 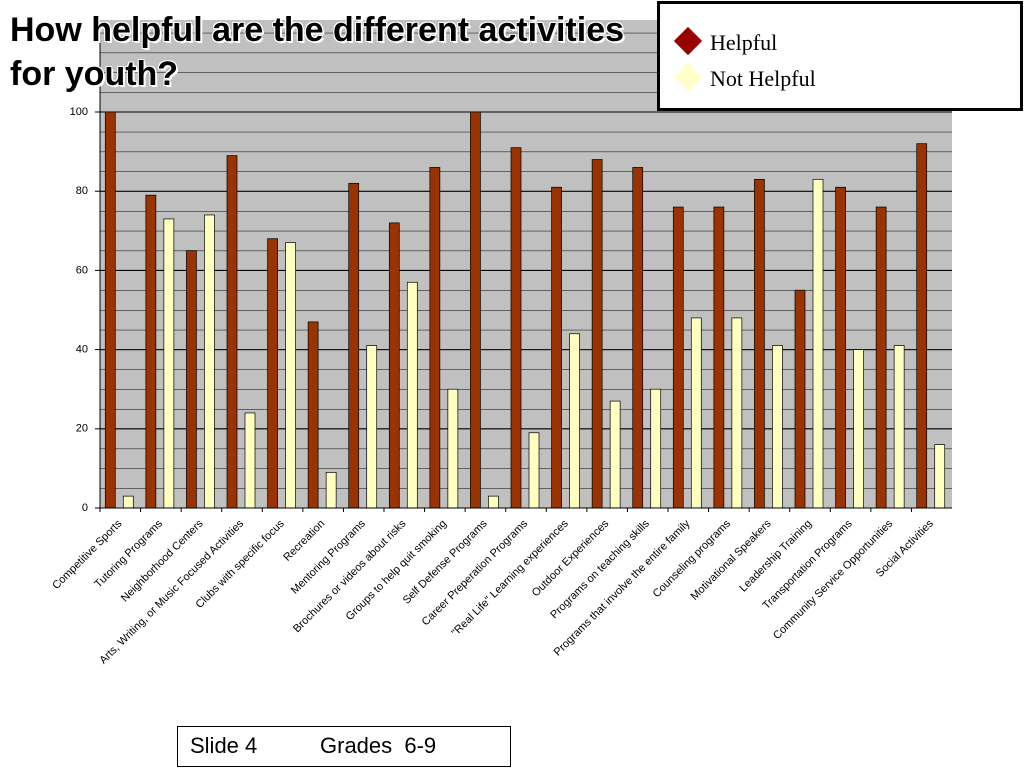 I want to click on x-tick-label: Counseling programs, so click(x=692, y=558).